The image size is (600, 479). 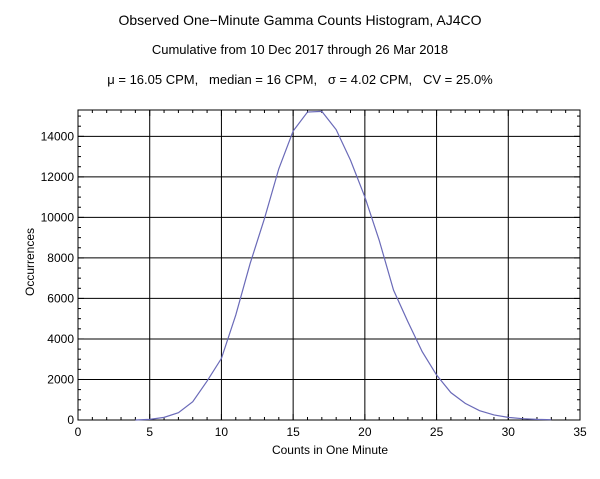 What do you see at coordinates (58, 217) in the screenshot?
I see `y-tick-label: 10000` at bounding box center [58, 217].